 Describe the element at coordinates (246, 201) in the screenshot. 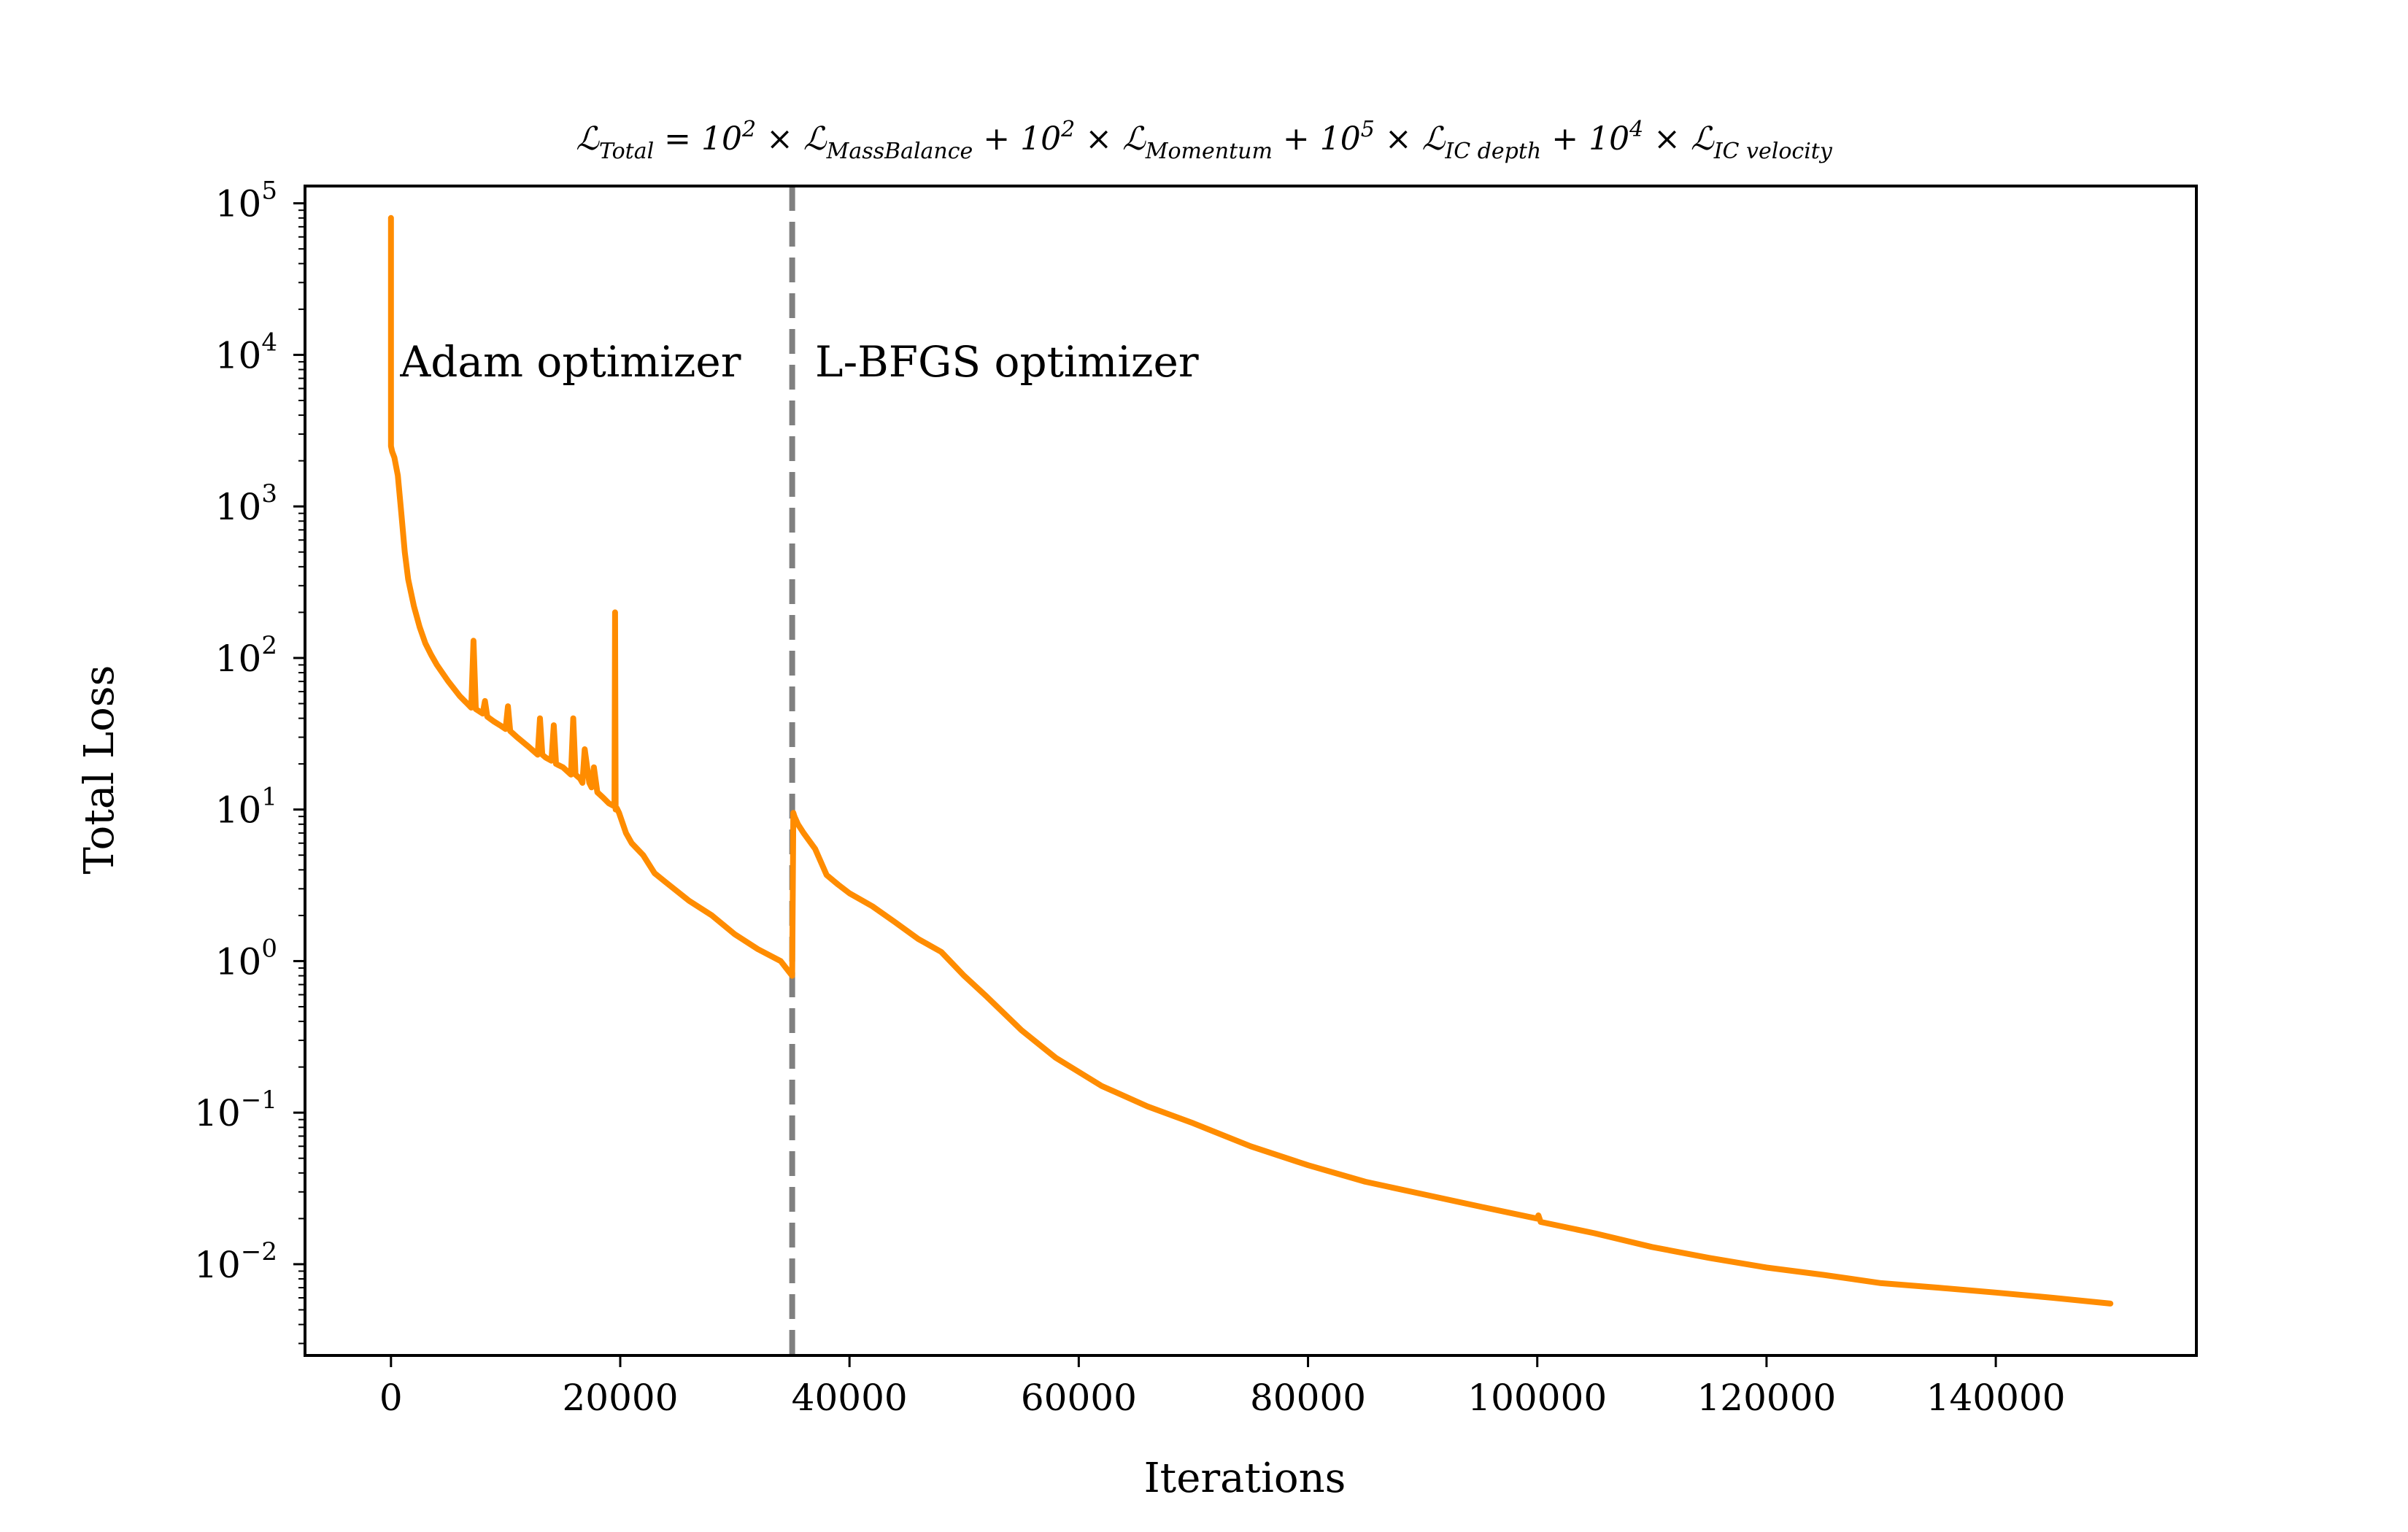

I see `y-tick-label: 10⁵` at that location.